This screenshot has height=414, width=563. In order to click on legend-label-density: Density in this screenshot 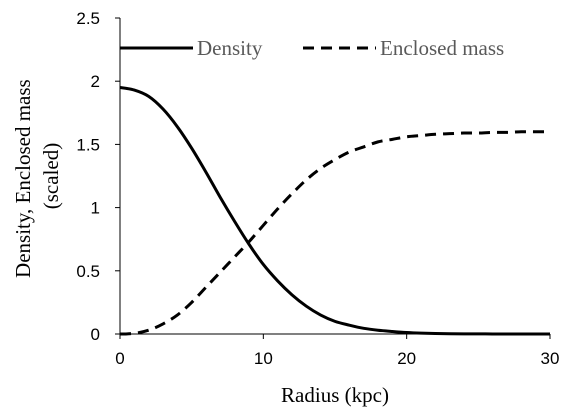, I will do `click(230, 48)`.